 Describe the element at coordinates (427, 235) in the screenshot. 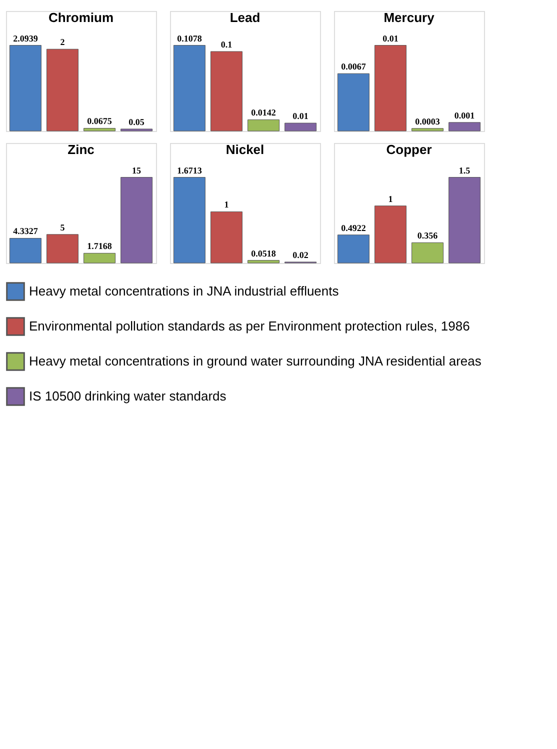

I see `data-label: 0.356` at that location.